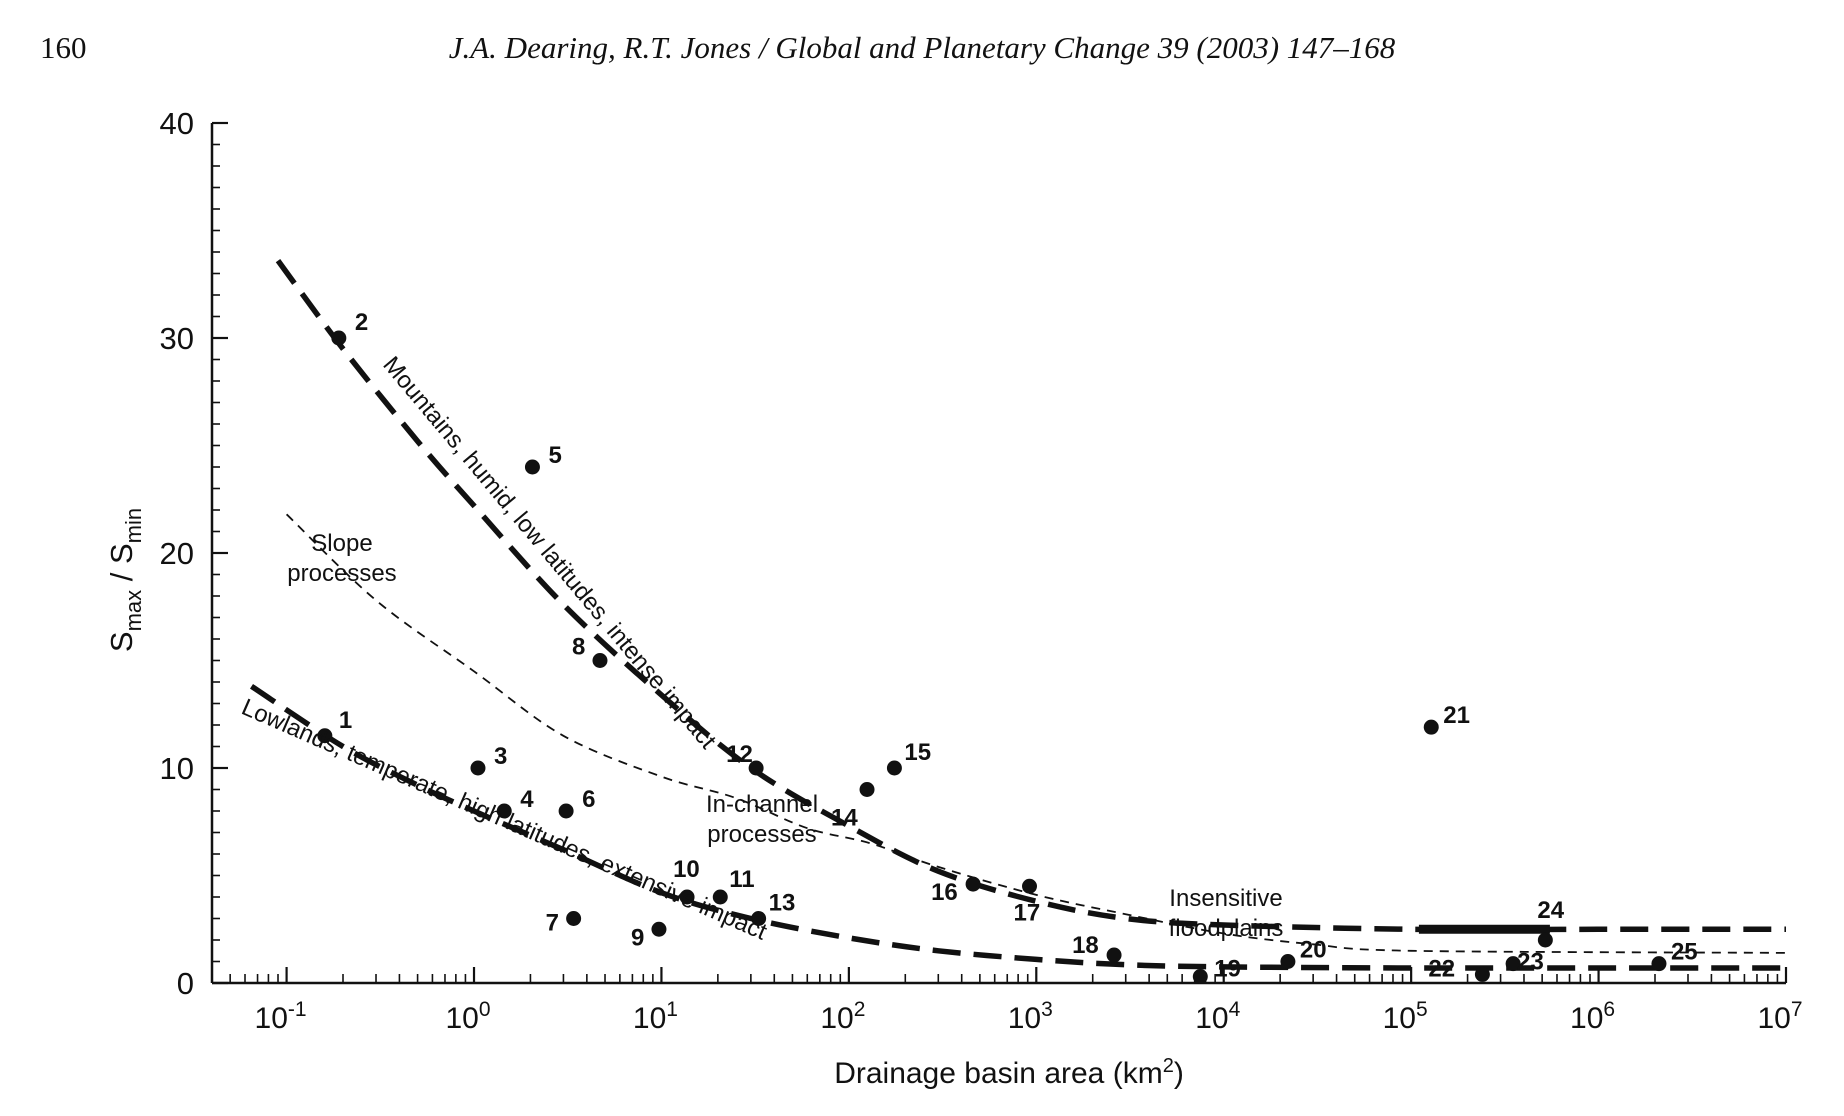 The width and height of the screenshot is (1844, 1116). Describe the element at coordinates (1592, 1016) in the screenshot. I see `x-tick-label: 10⁶` at that location.